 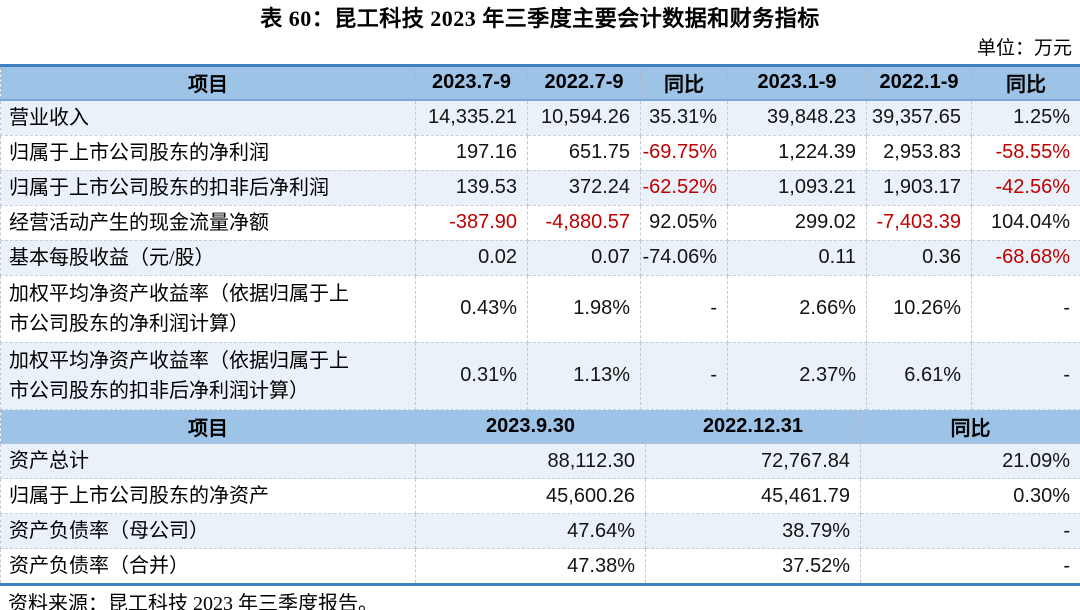 I want to click on value-cell: 39,848.23, so click(x=797, y=117).